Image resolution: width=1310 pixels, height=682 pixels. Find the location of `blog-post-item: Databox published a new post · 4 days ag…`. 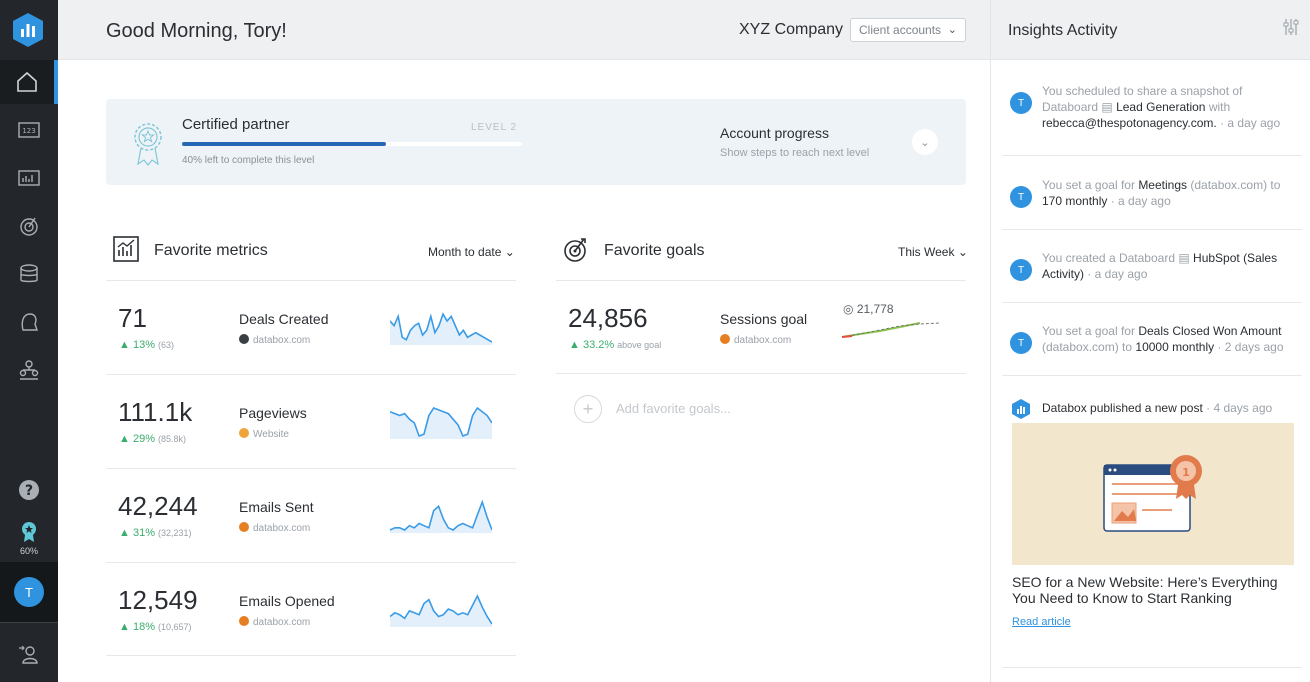

blog-post-item: Databox published a new post · 4 days ag… is located at coordinates (1152, 533).